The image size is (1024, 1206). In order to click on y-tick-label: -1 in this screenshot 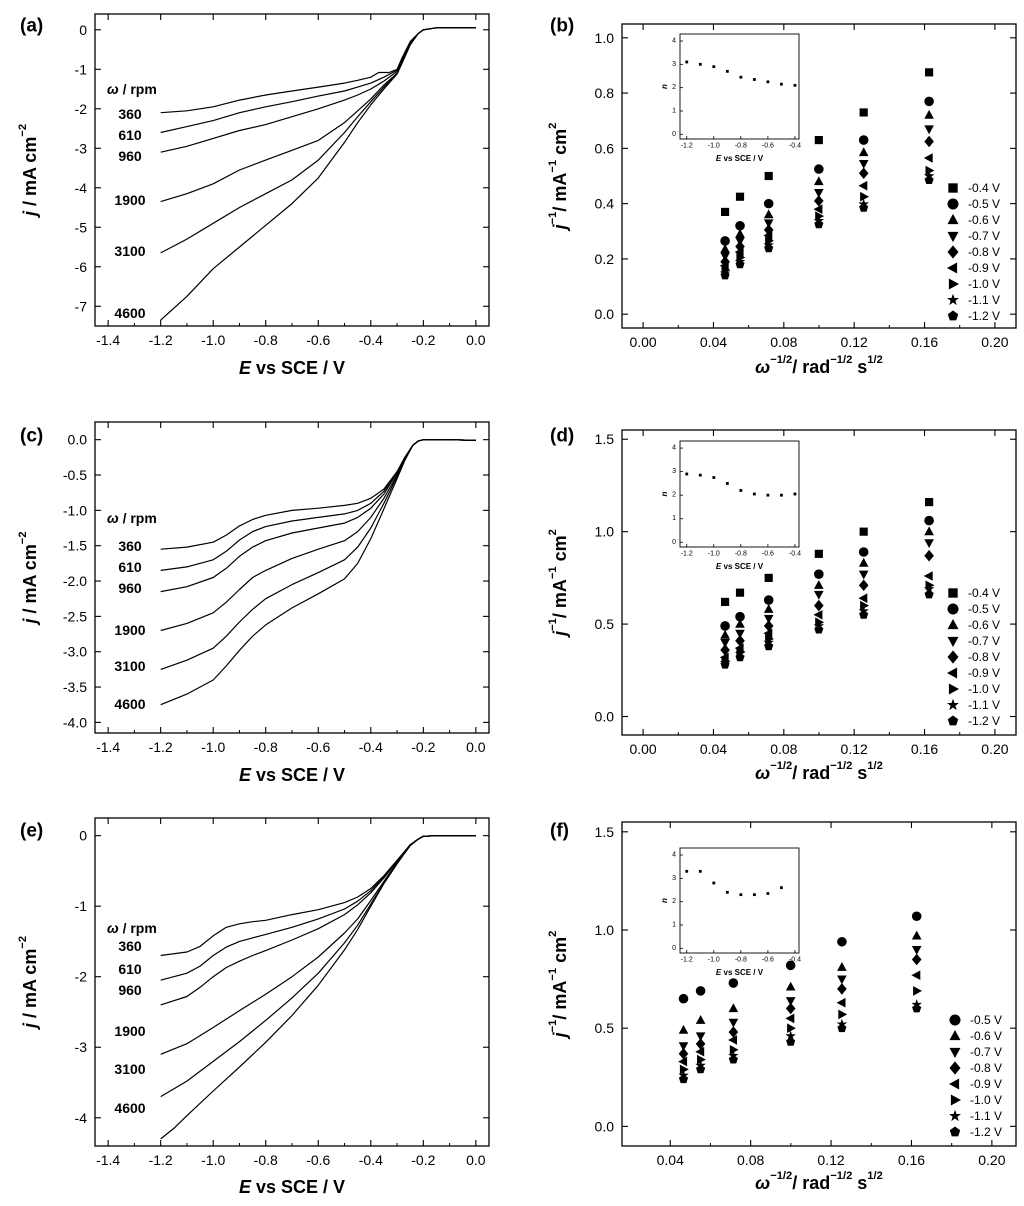, I will do `click(81, 906)`.